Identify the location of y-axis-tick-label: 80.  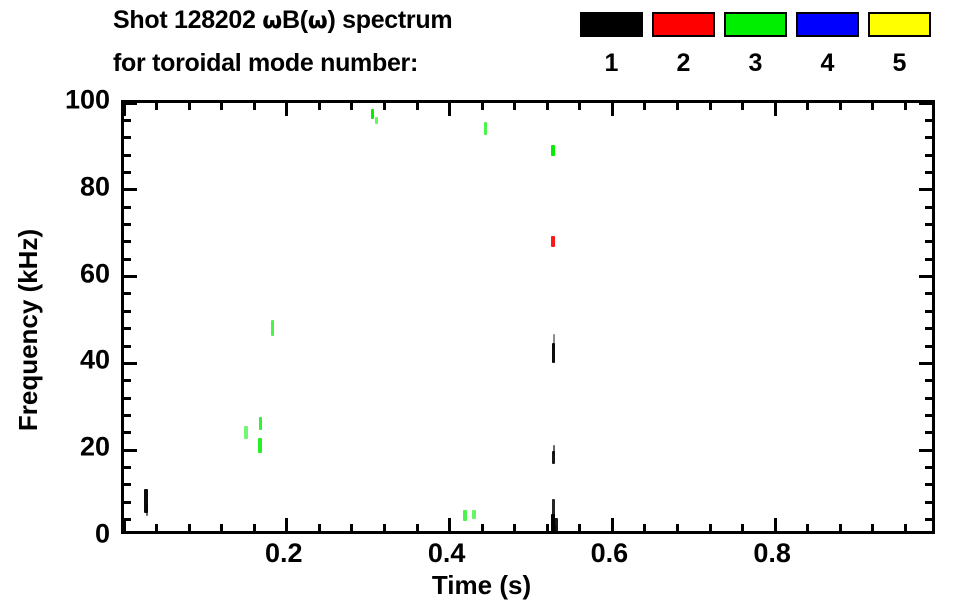
(94, 186).